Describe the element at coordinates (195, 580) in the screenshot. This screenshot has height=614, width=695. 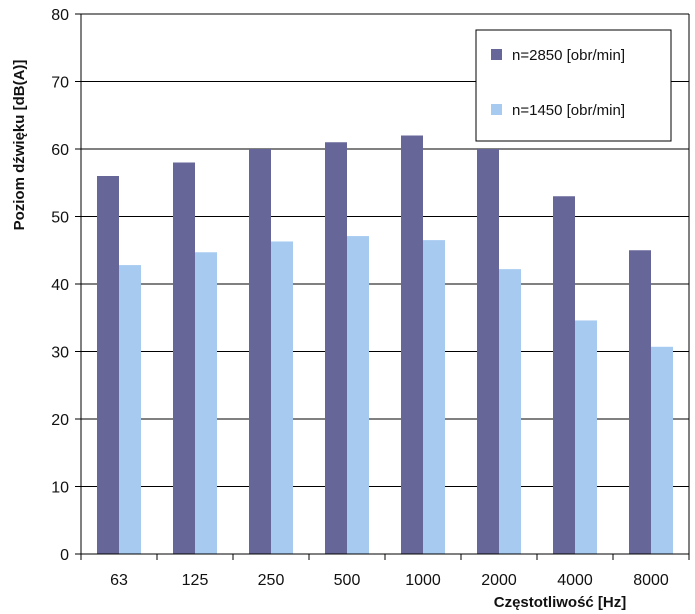
I see `x-tick-label: 125` at that location.